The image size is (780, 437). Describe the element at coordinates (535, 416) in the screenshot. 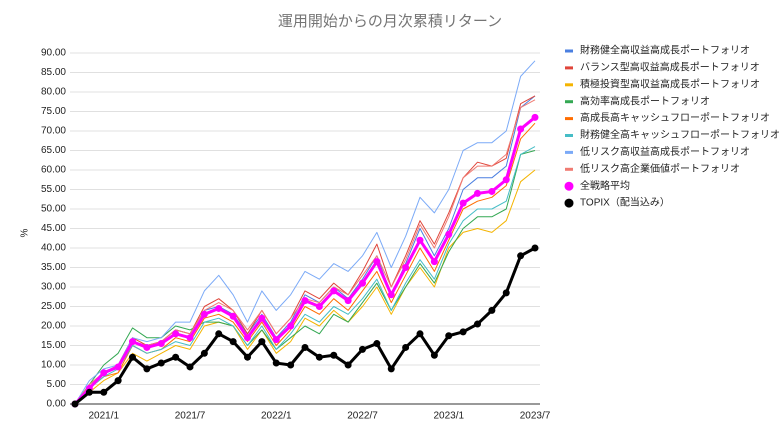

I see `x-tick-label: 2023/7` at that location.